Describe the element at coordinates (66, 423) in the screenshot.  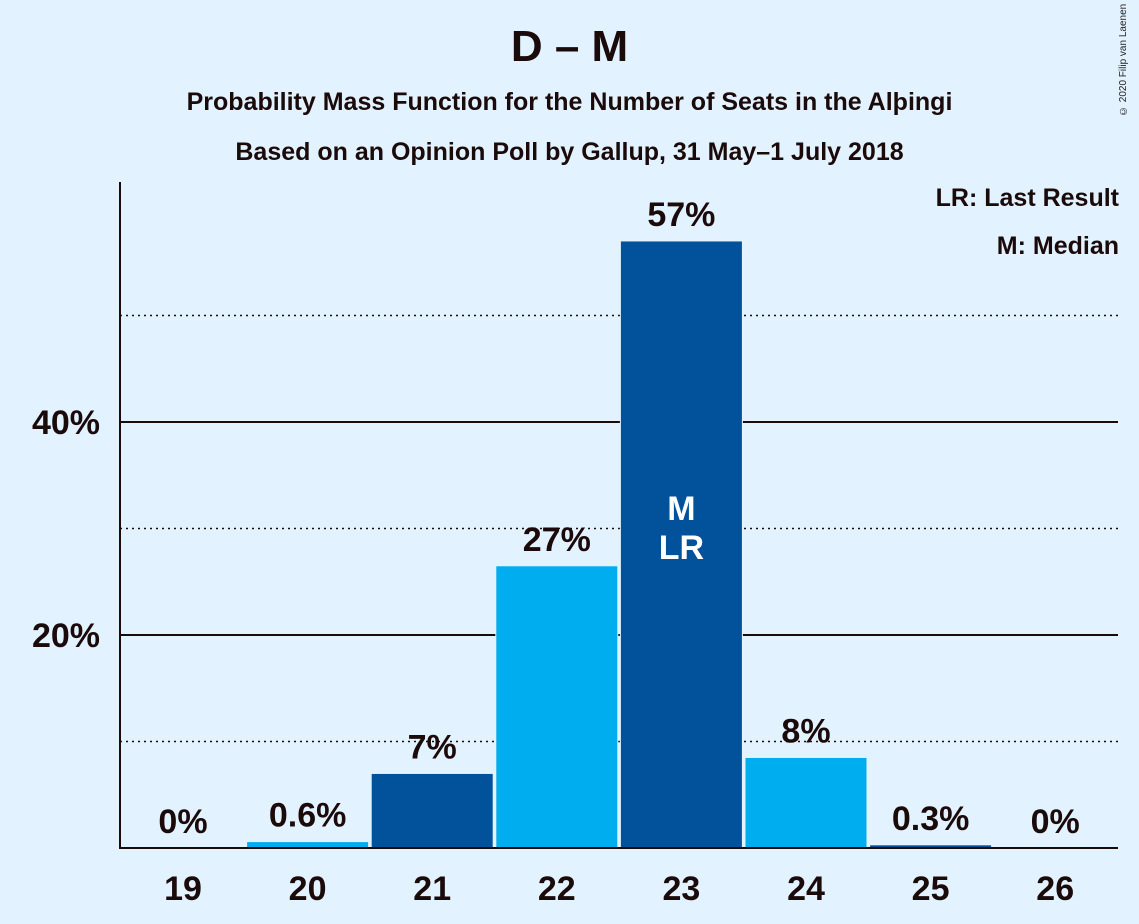
I see `y-tick-label: 40%` at that location.